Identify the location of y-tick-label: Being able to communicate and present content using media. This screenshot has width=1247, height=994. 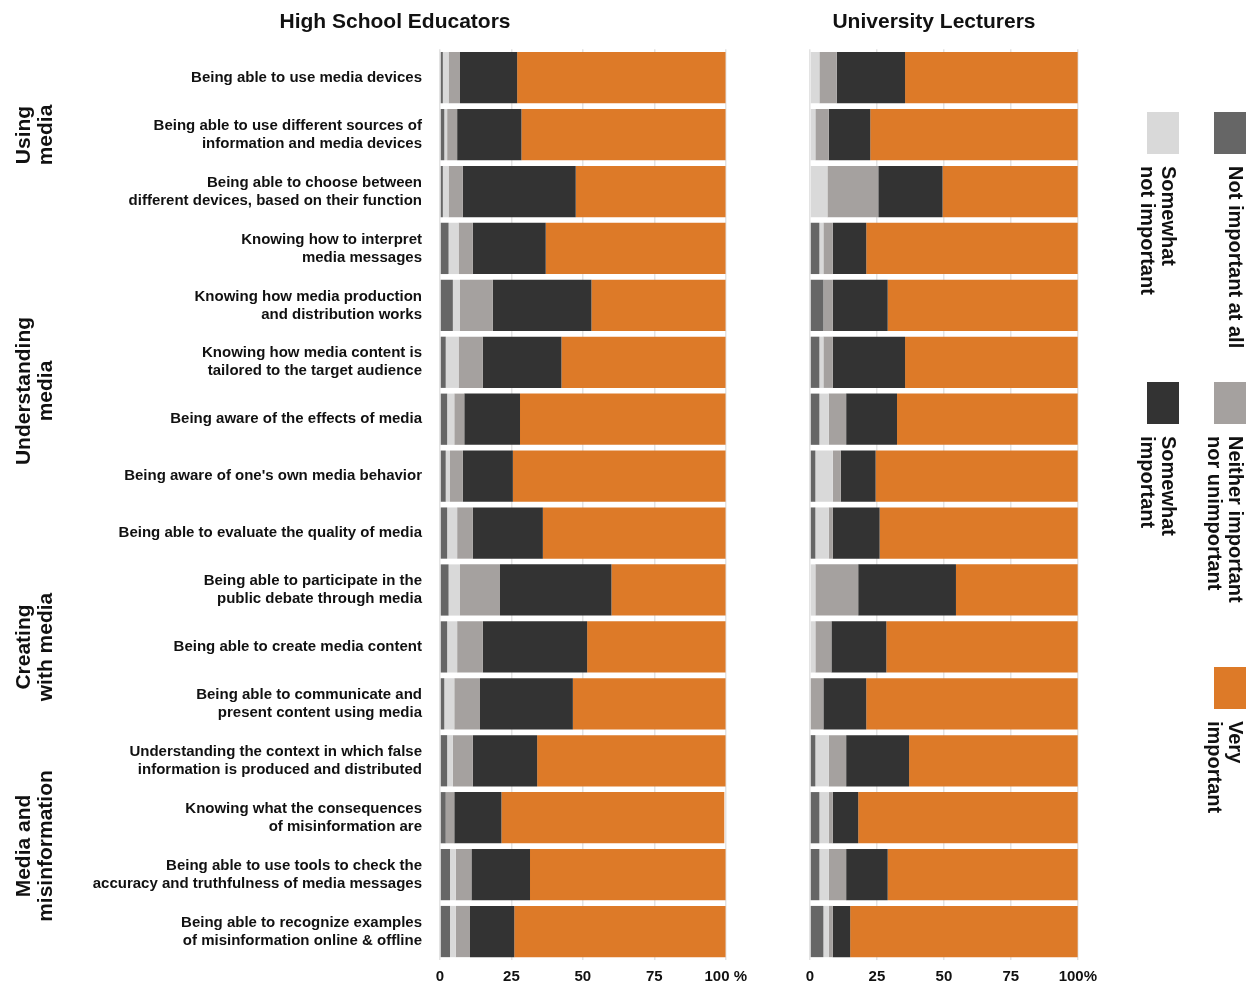
(309, 702).